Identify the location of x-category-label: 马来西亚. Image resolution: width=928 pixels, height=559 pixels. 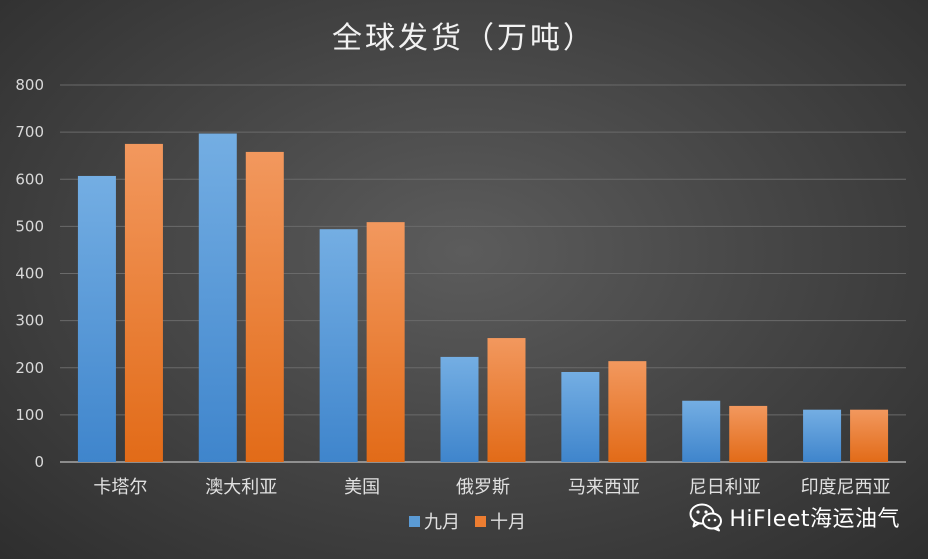
(604, 487).